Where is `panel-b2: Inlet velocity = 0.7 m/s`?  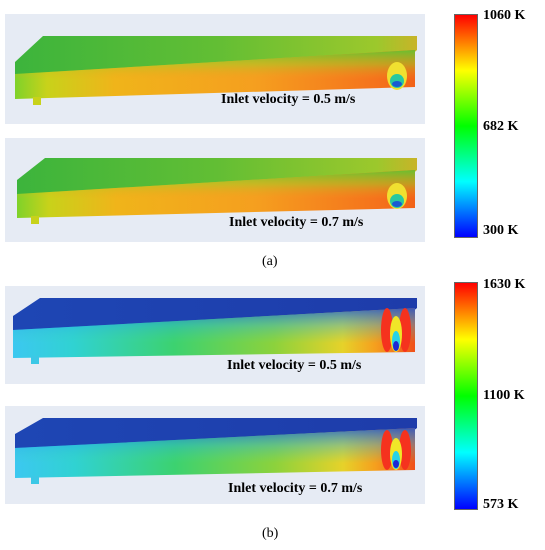 panel-b2: Inlet velocity = 0.7 m/s is located at coordinates (215, 455).